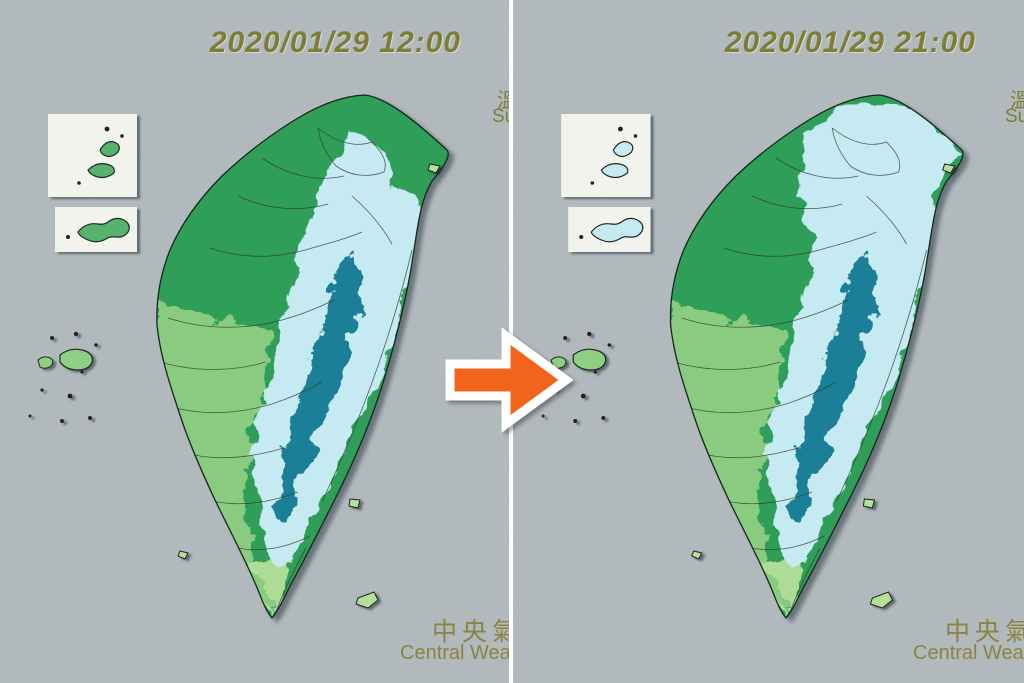 The width and height of the screenshot is (1024, 683). Describe the element at coordinates (509, 380) in the screenshot. I see `forward-arrow-icon` at that location.